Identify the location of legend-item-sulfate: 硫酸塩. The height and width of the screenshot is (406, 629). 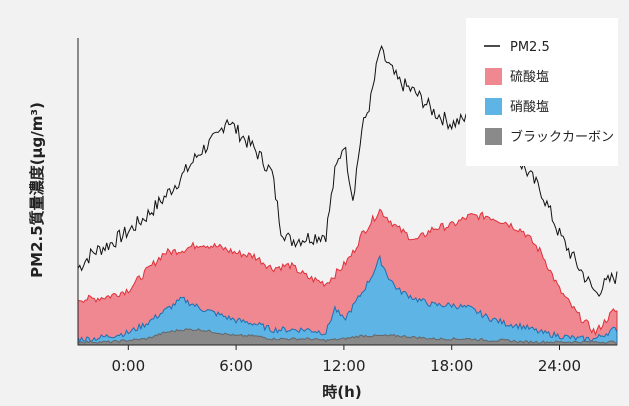
(517, 76).